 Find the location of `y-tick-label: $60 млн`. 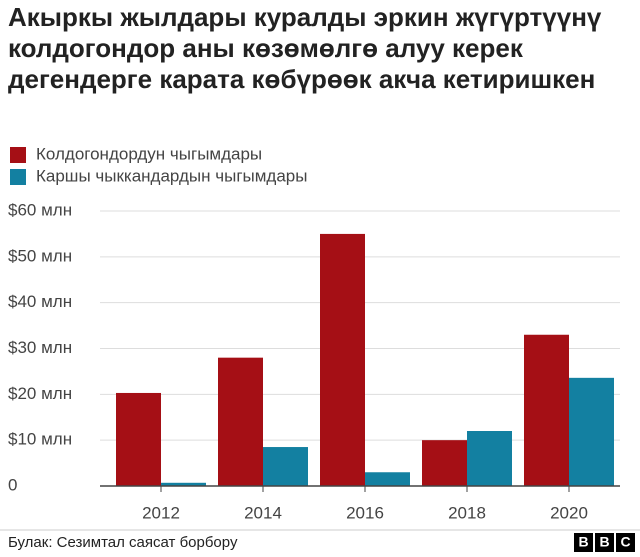

y-tick-label: $60 млн is located at coordinates (40, 209).